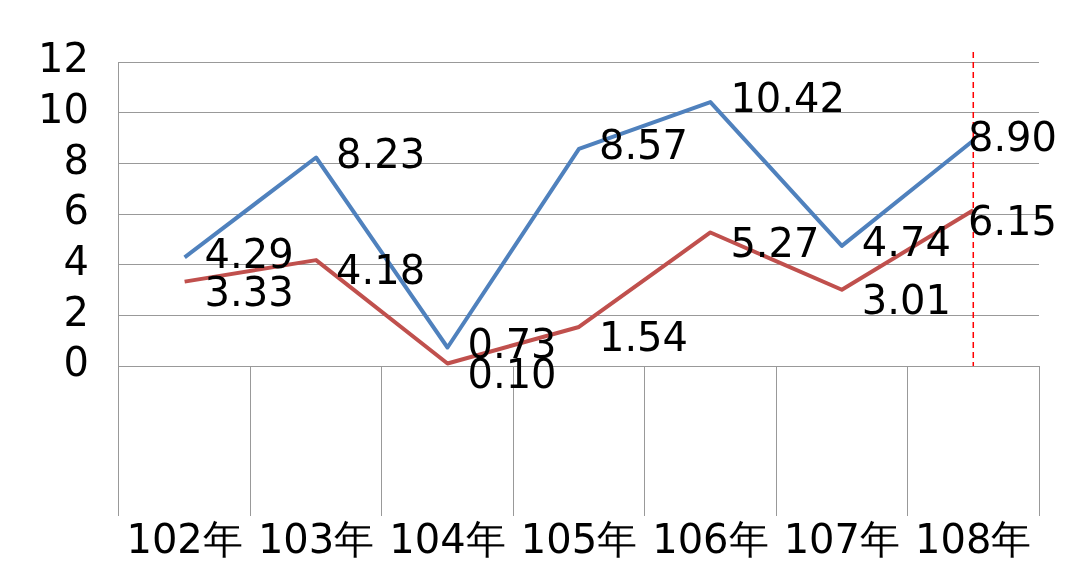 The image size is (1067, 578). Describe the element at coordinates (447, 539) in the screenshot. I see `x-tick-label: 104年` at that location.